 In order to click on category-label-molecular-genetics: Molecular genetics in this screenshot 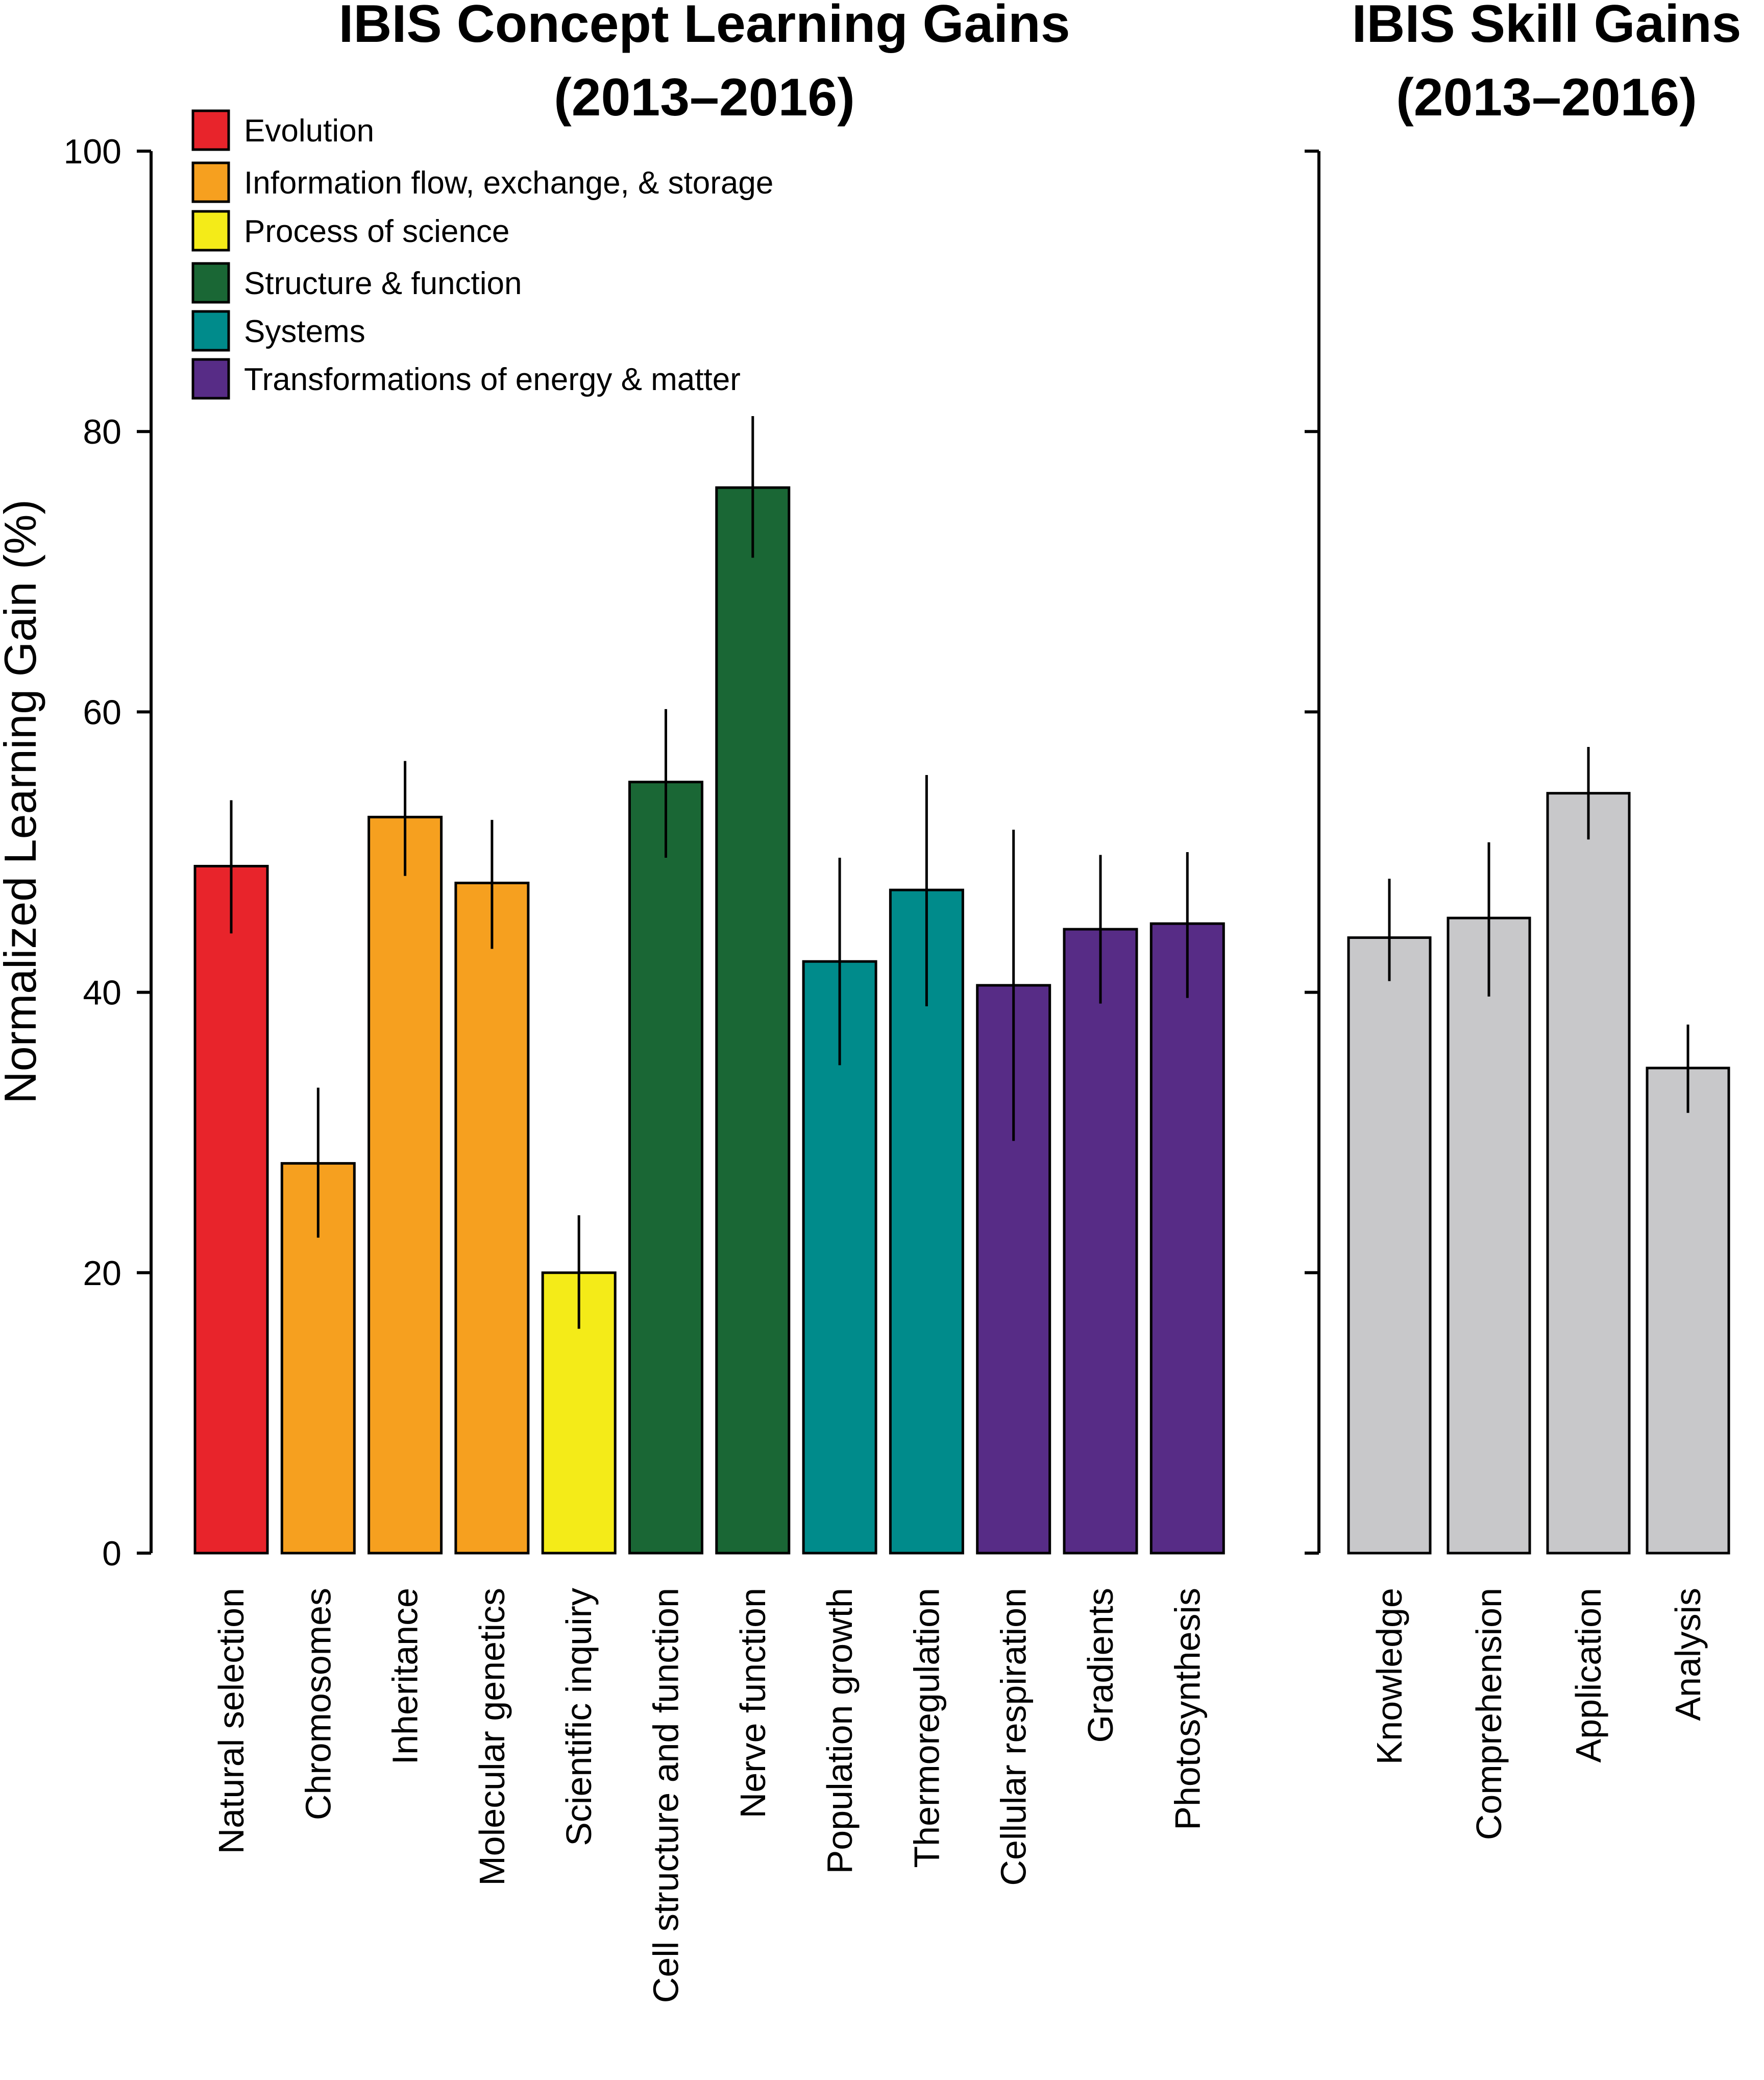, I will do `click(492, 1737)`.